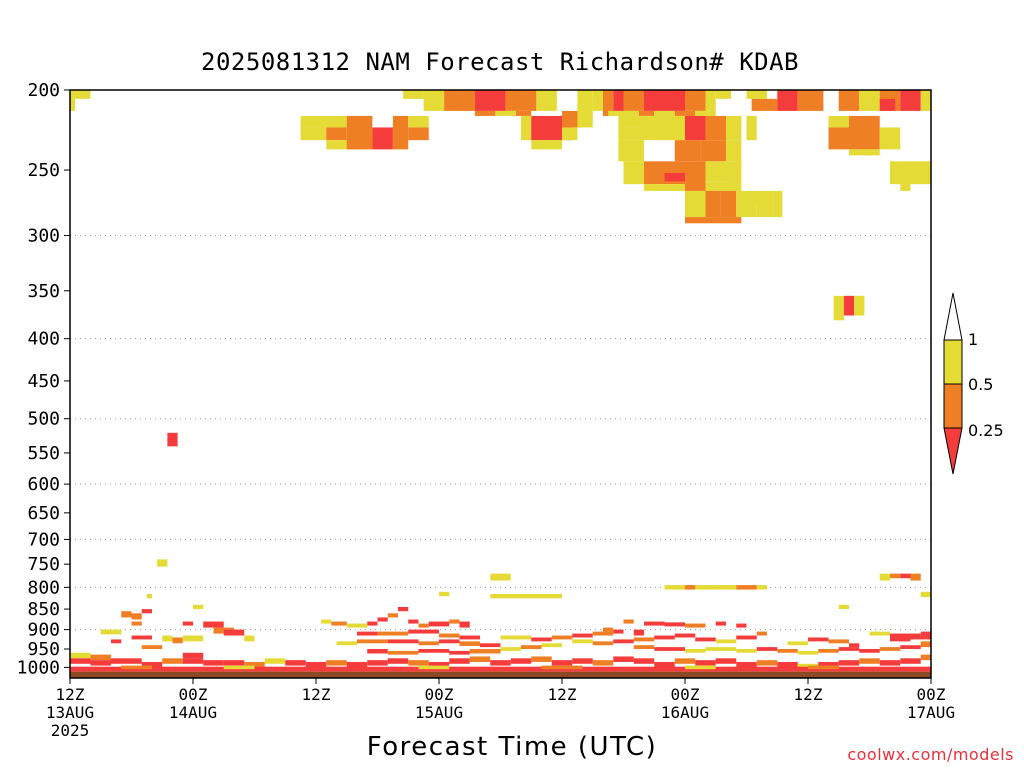 Image resolution: width=1024 pixels, height=768 pixels. What do you see at coordinates (500, 674) in the screenshot?
I see `surface-band-rect` at bounding box center [500, 674].